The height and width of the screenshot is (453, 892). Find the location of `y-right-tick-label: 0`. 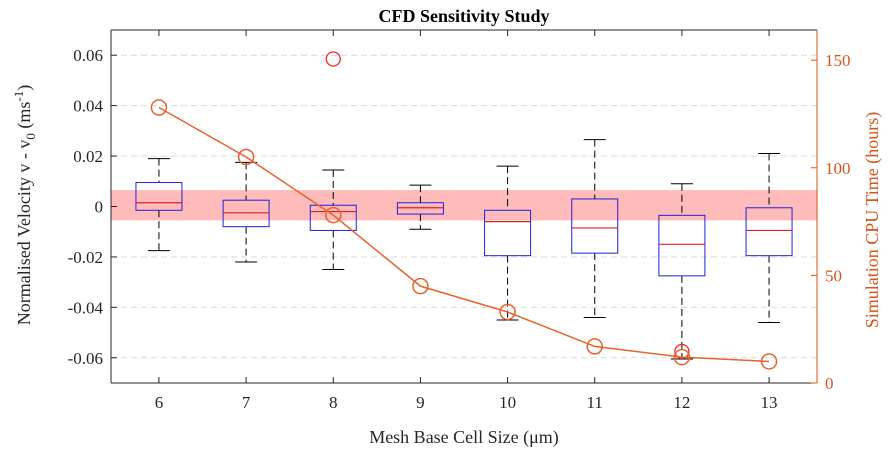

y-right-tick-label: 0 is located at coordinates (829, 383).